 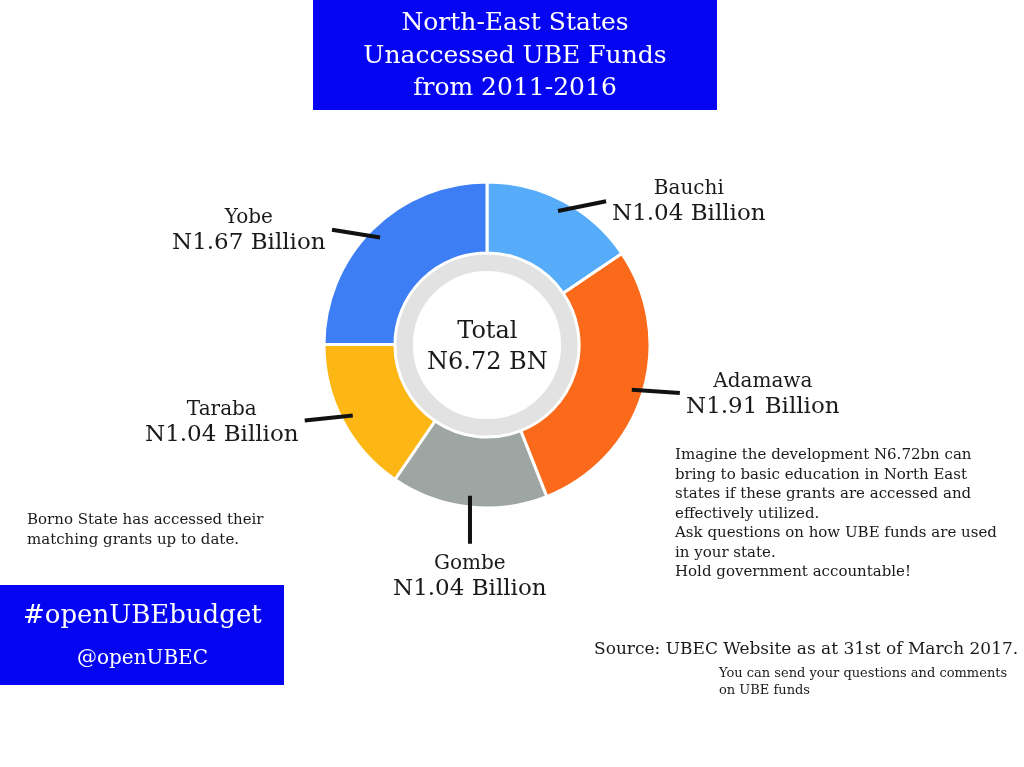 I want to click on data-label: N1.91 Billion, so click(x=763, y=405).